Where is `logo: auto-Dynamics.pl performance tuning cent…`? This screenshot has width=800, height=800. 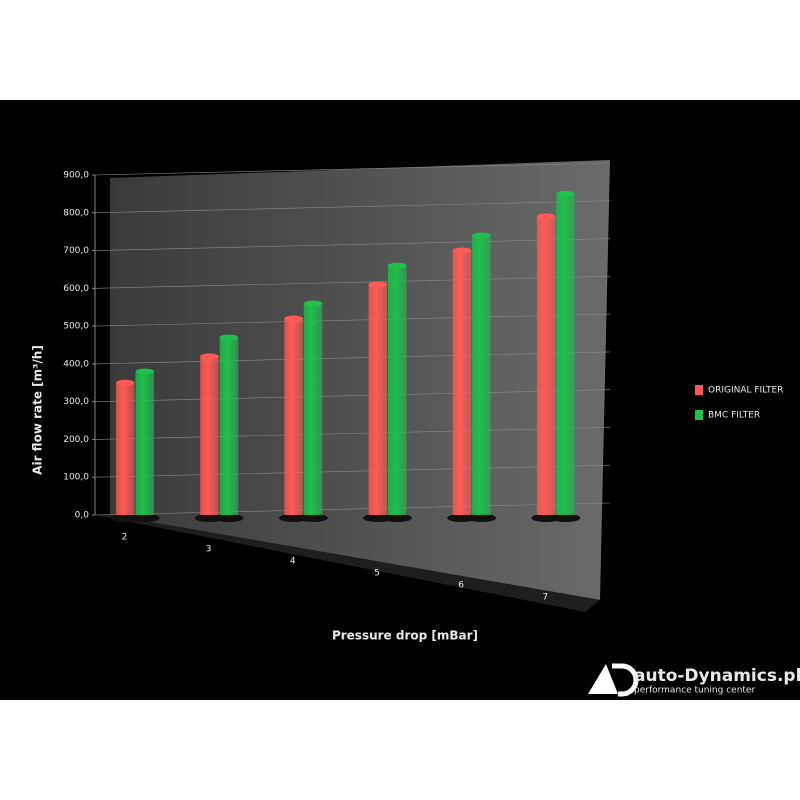
logo: auto-Dynamics.pl performance tuning cent… is located at coordinates (694, 680).